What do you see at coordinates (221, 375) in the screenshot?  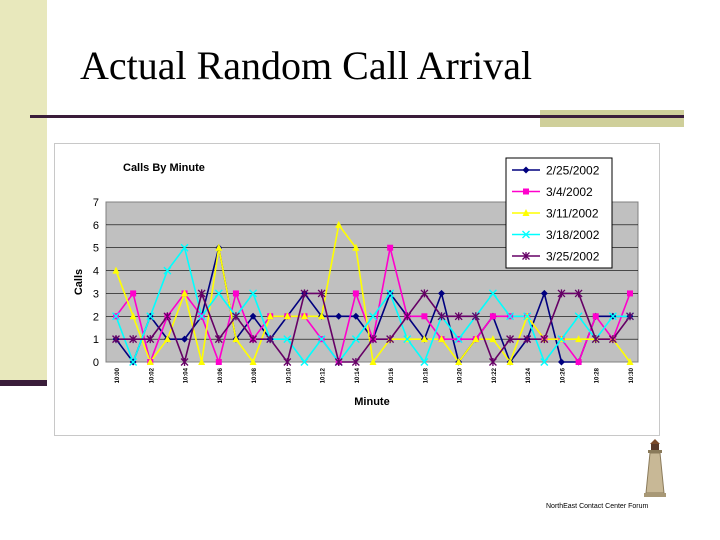 I see `x-tick-label: 10:06` at bounding box center [221, 375].